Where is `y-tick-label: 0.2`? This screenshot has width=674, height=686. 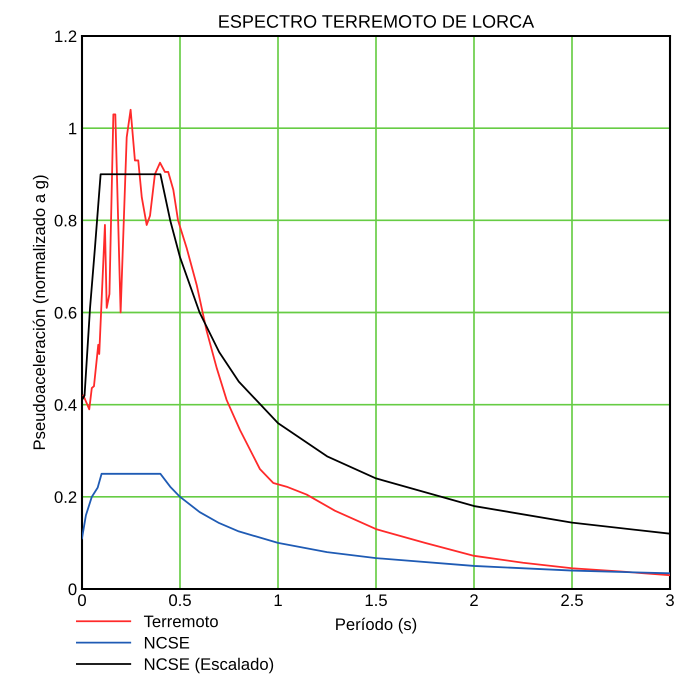
y-tick-label: 0.2 is located at coordinates (65, 497).